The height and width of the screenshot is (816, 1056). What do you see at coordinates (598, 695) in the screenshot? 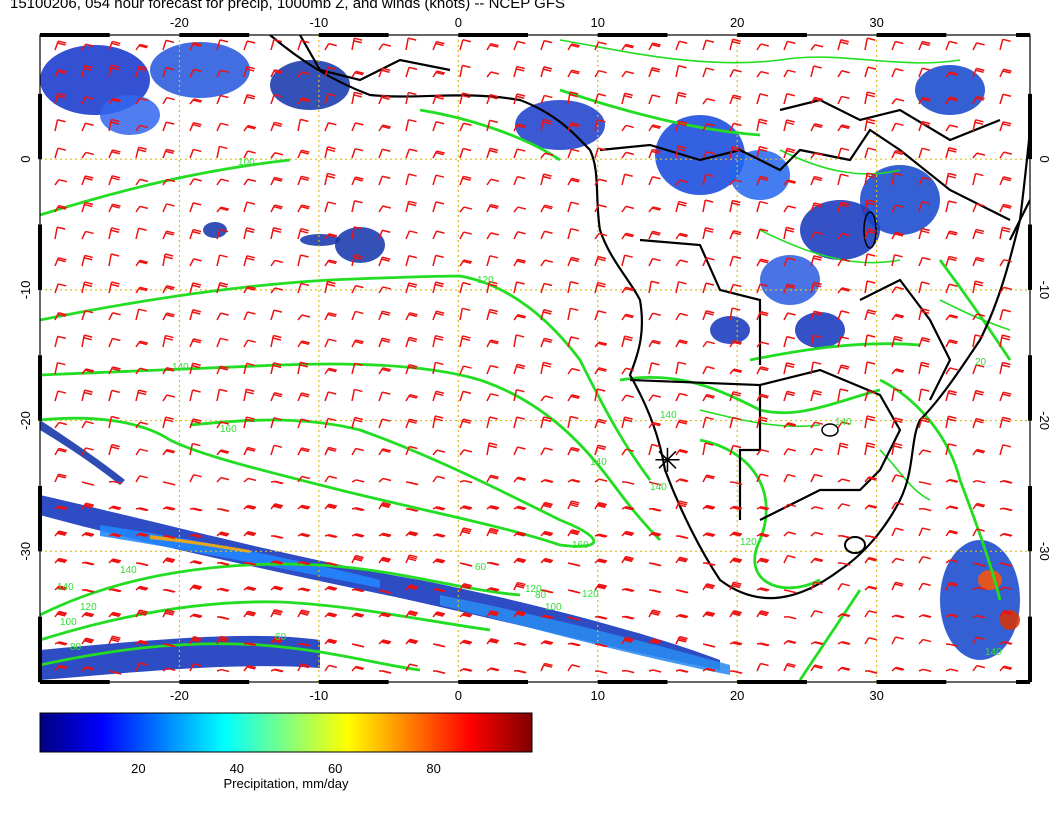
I see `x-tick-label-bottom: 10` at bounding box center [598, 695].